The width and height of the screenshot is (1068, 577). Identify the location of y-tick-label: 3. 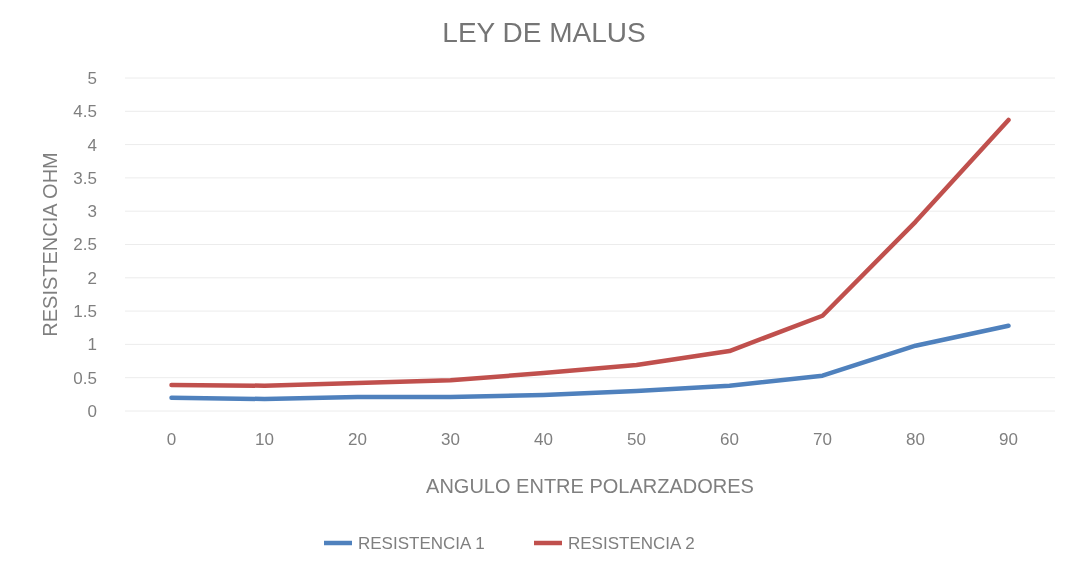
(92, 212).